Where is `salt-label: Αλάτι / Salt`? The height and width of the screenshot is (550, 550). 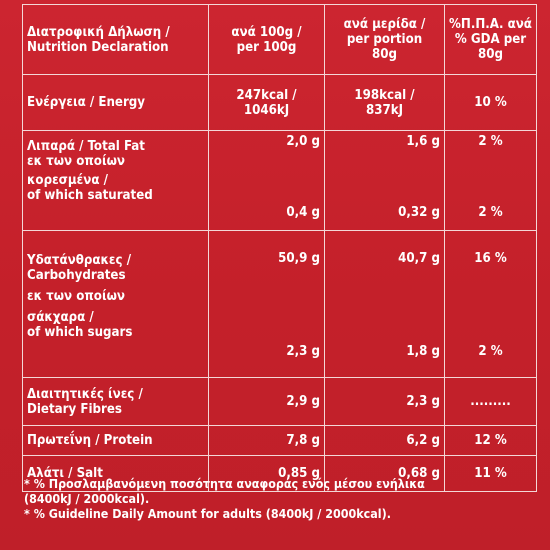 salt-label: Αλάτι / Salt is located at coordinates (115, 473).